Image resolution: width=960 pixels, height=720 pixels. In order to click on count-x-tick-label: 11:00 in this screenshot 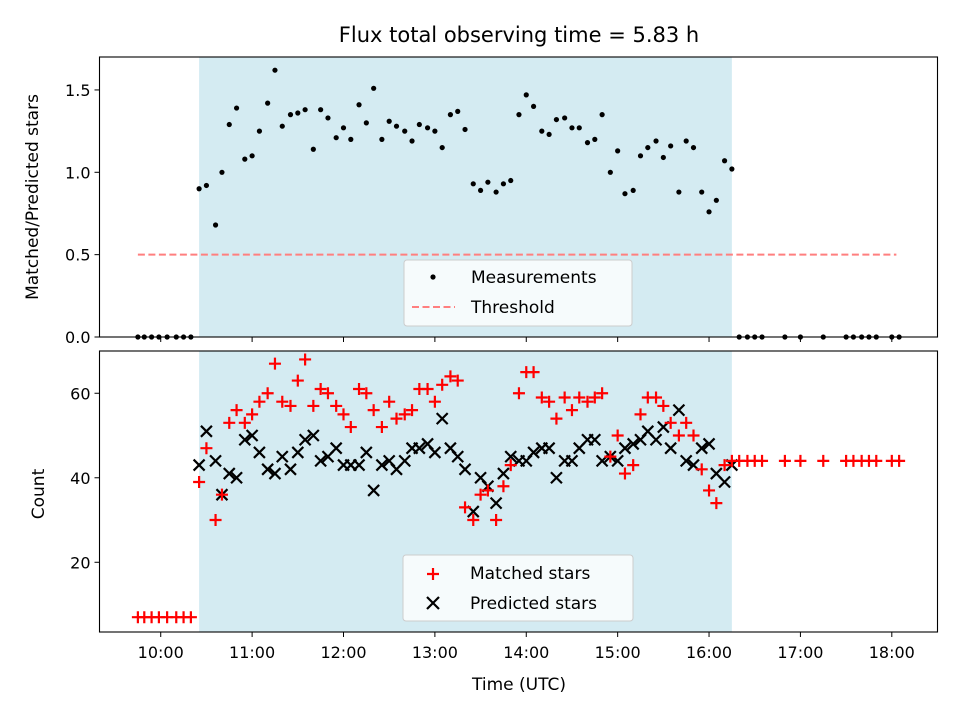, I will do `click(252, 652)`.